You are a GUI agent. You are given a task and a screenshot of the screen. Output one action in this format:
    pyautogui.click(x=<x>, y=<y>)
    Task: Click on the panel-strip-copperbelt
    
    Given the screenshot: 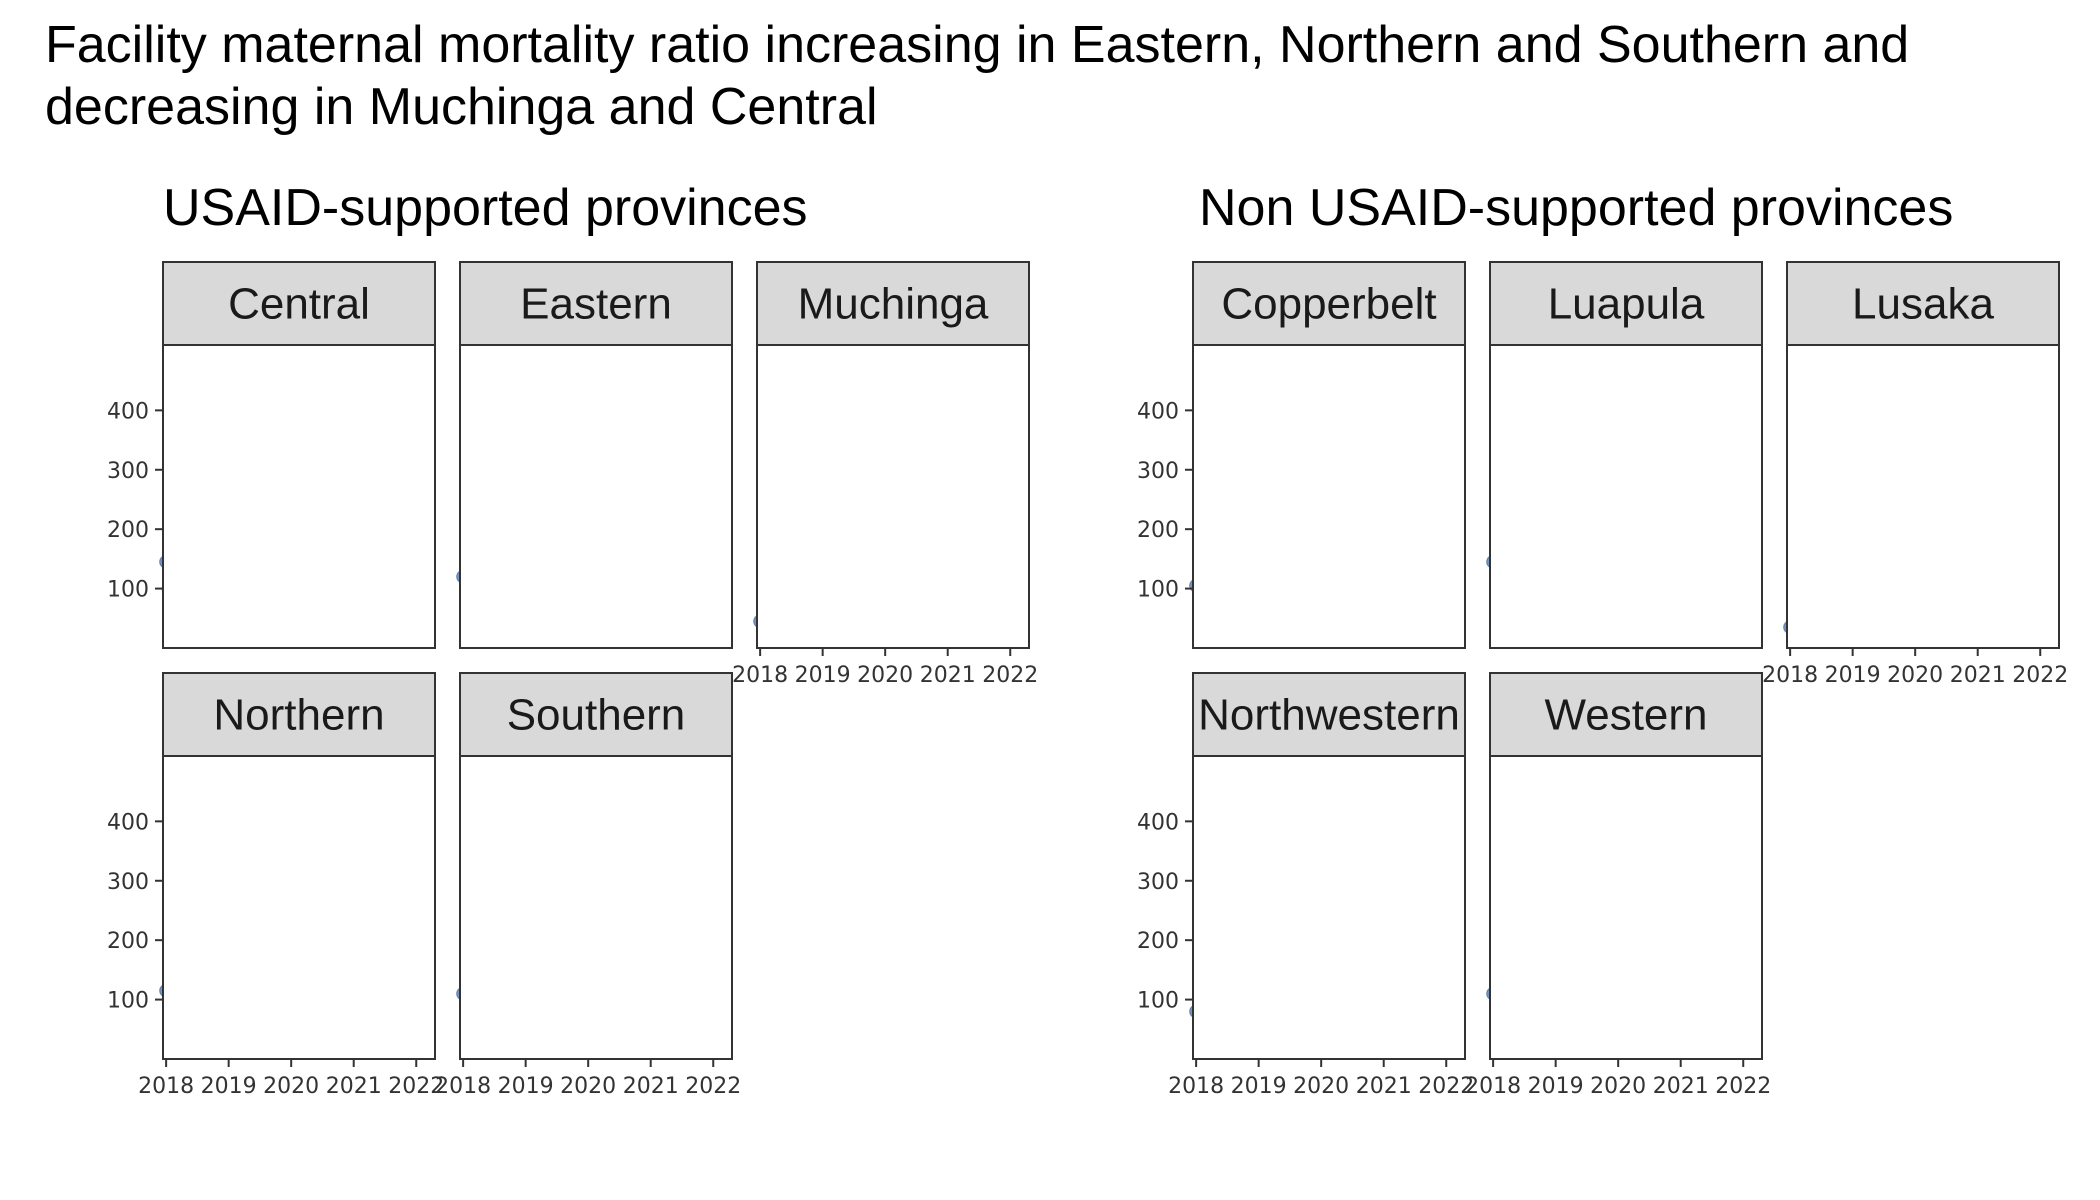 What is the action you would take?
    pyautogui.click(x=1329, y=303)
    